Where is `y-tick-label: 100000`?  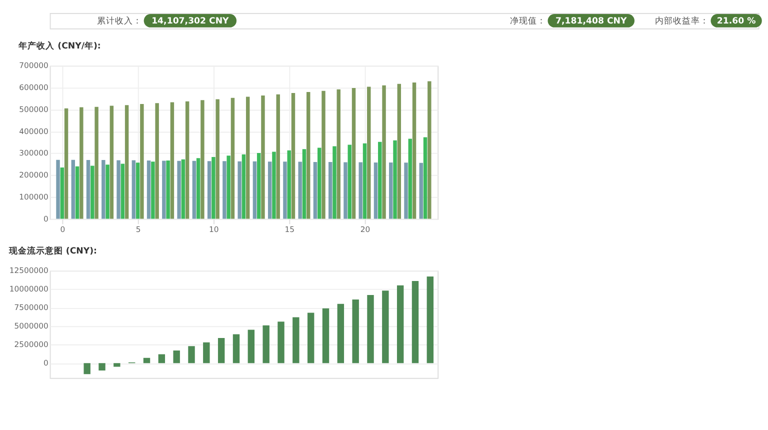 y-tick-label: 100000 is located at coordinates (33, 197).